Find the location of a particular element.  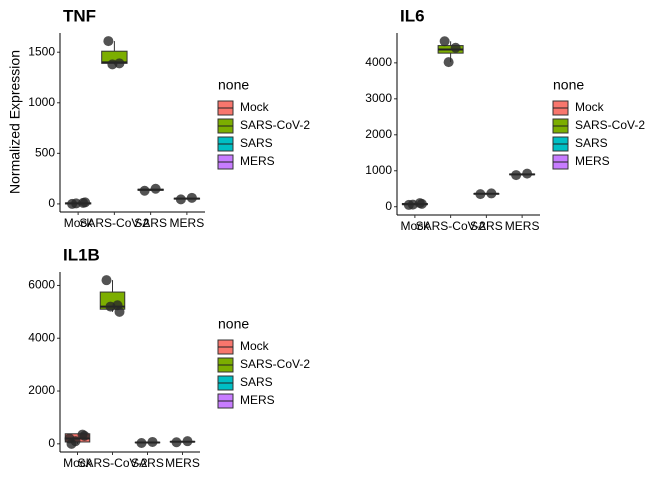

panel-title: IL6 is located at coordinates (412, 15).